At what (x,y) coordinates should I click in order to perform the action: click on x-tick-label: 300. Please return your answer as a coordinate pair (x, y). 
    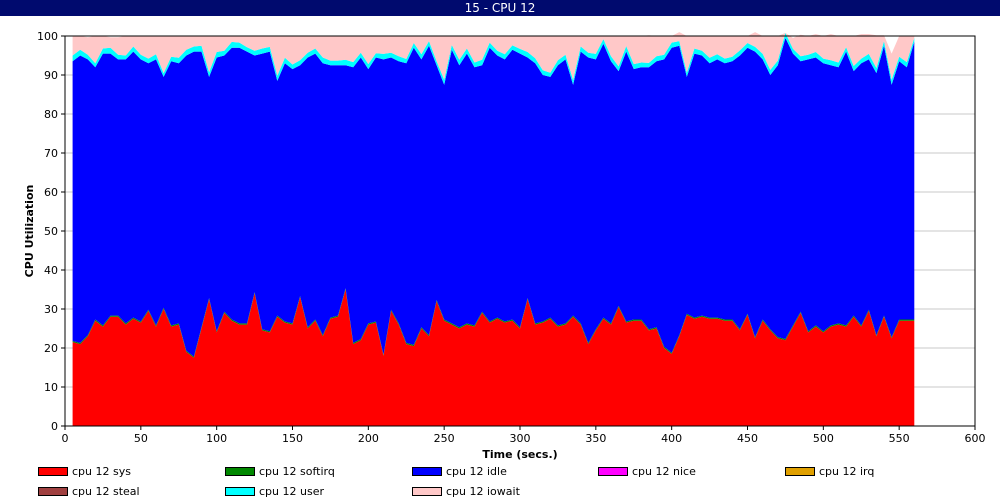
    Looking at the image, I should click on (520, 438).